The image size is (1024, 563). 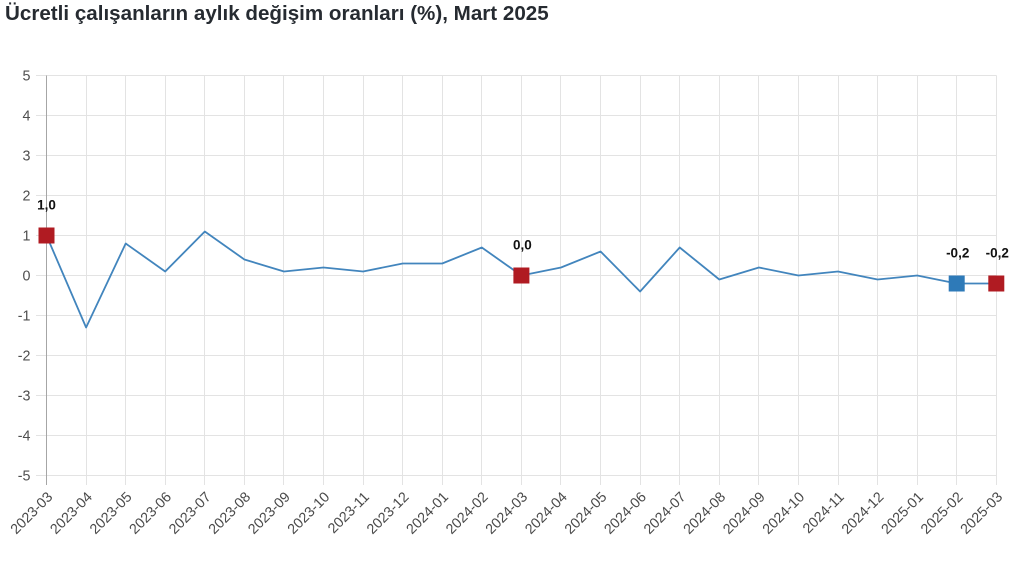 What do you see at coordinates (982, 513) in the screenshot?
I see `svg-text: 2025-03` at bounding box center [982, 513].